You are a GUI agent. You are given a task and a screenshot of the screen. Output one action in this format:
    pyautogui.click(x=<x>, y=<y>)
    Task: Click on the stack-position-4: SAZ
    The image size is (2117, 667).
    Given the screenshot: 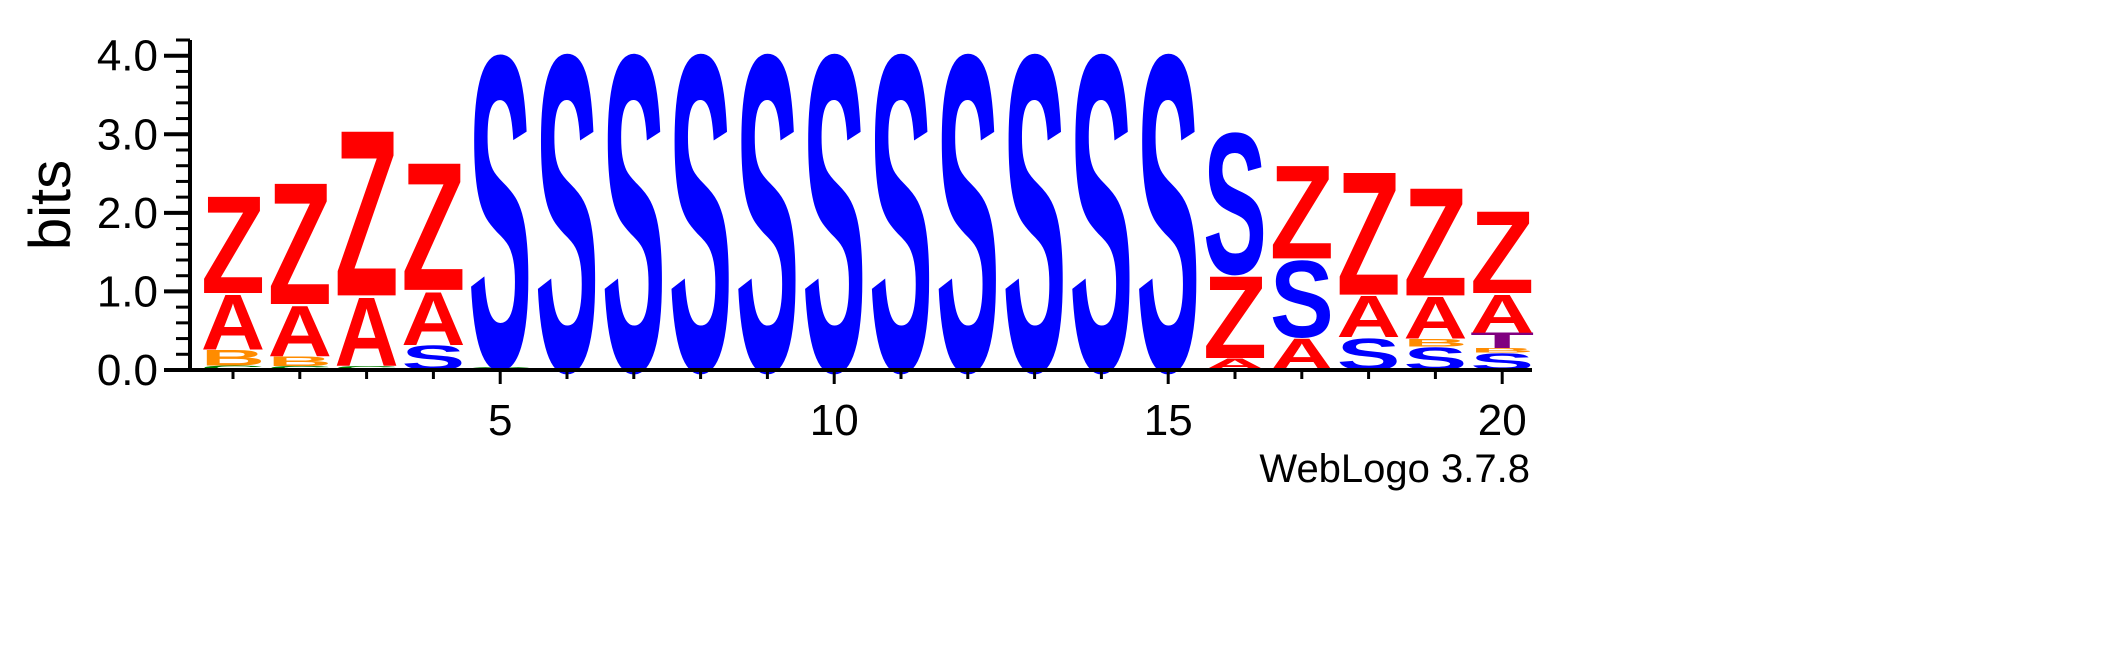 What is the action you would take?
    pyautogui.click(x=433, y=251)
    